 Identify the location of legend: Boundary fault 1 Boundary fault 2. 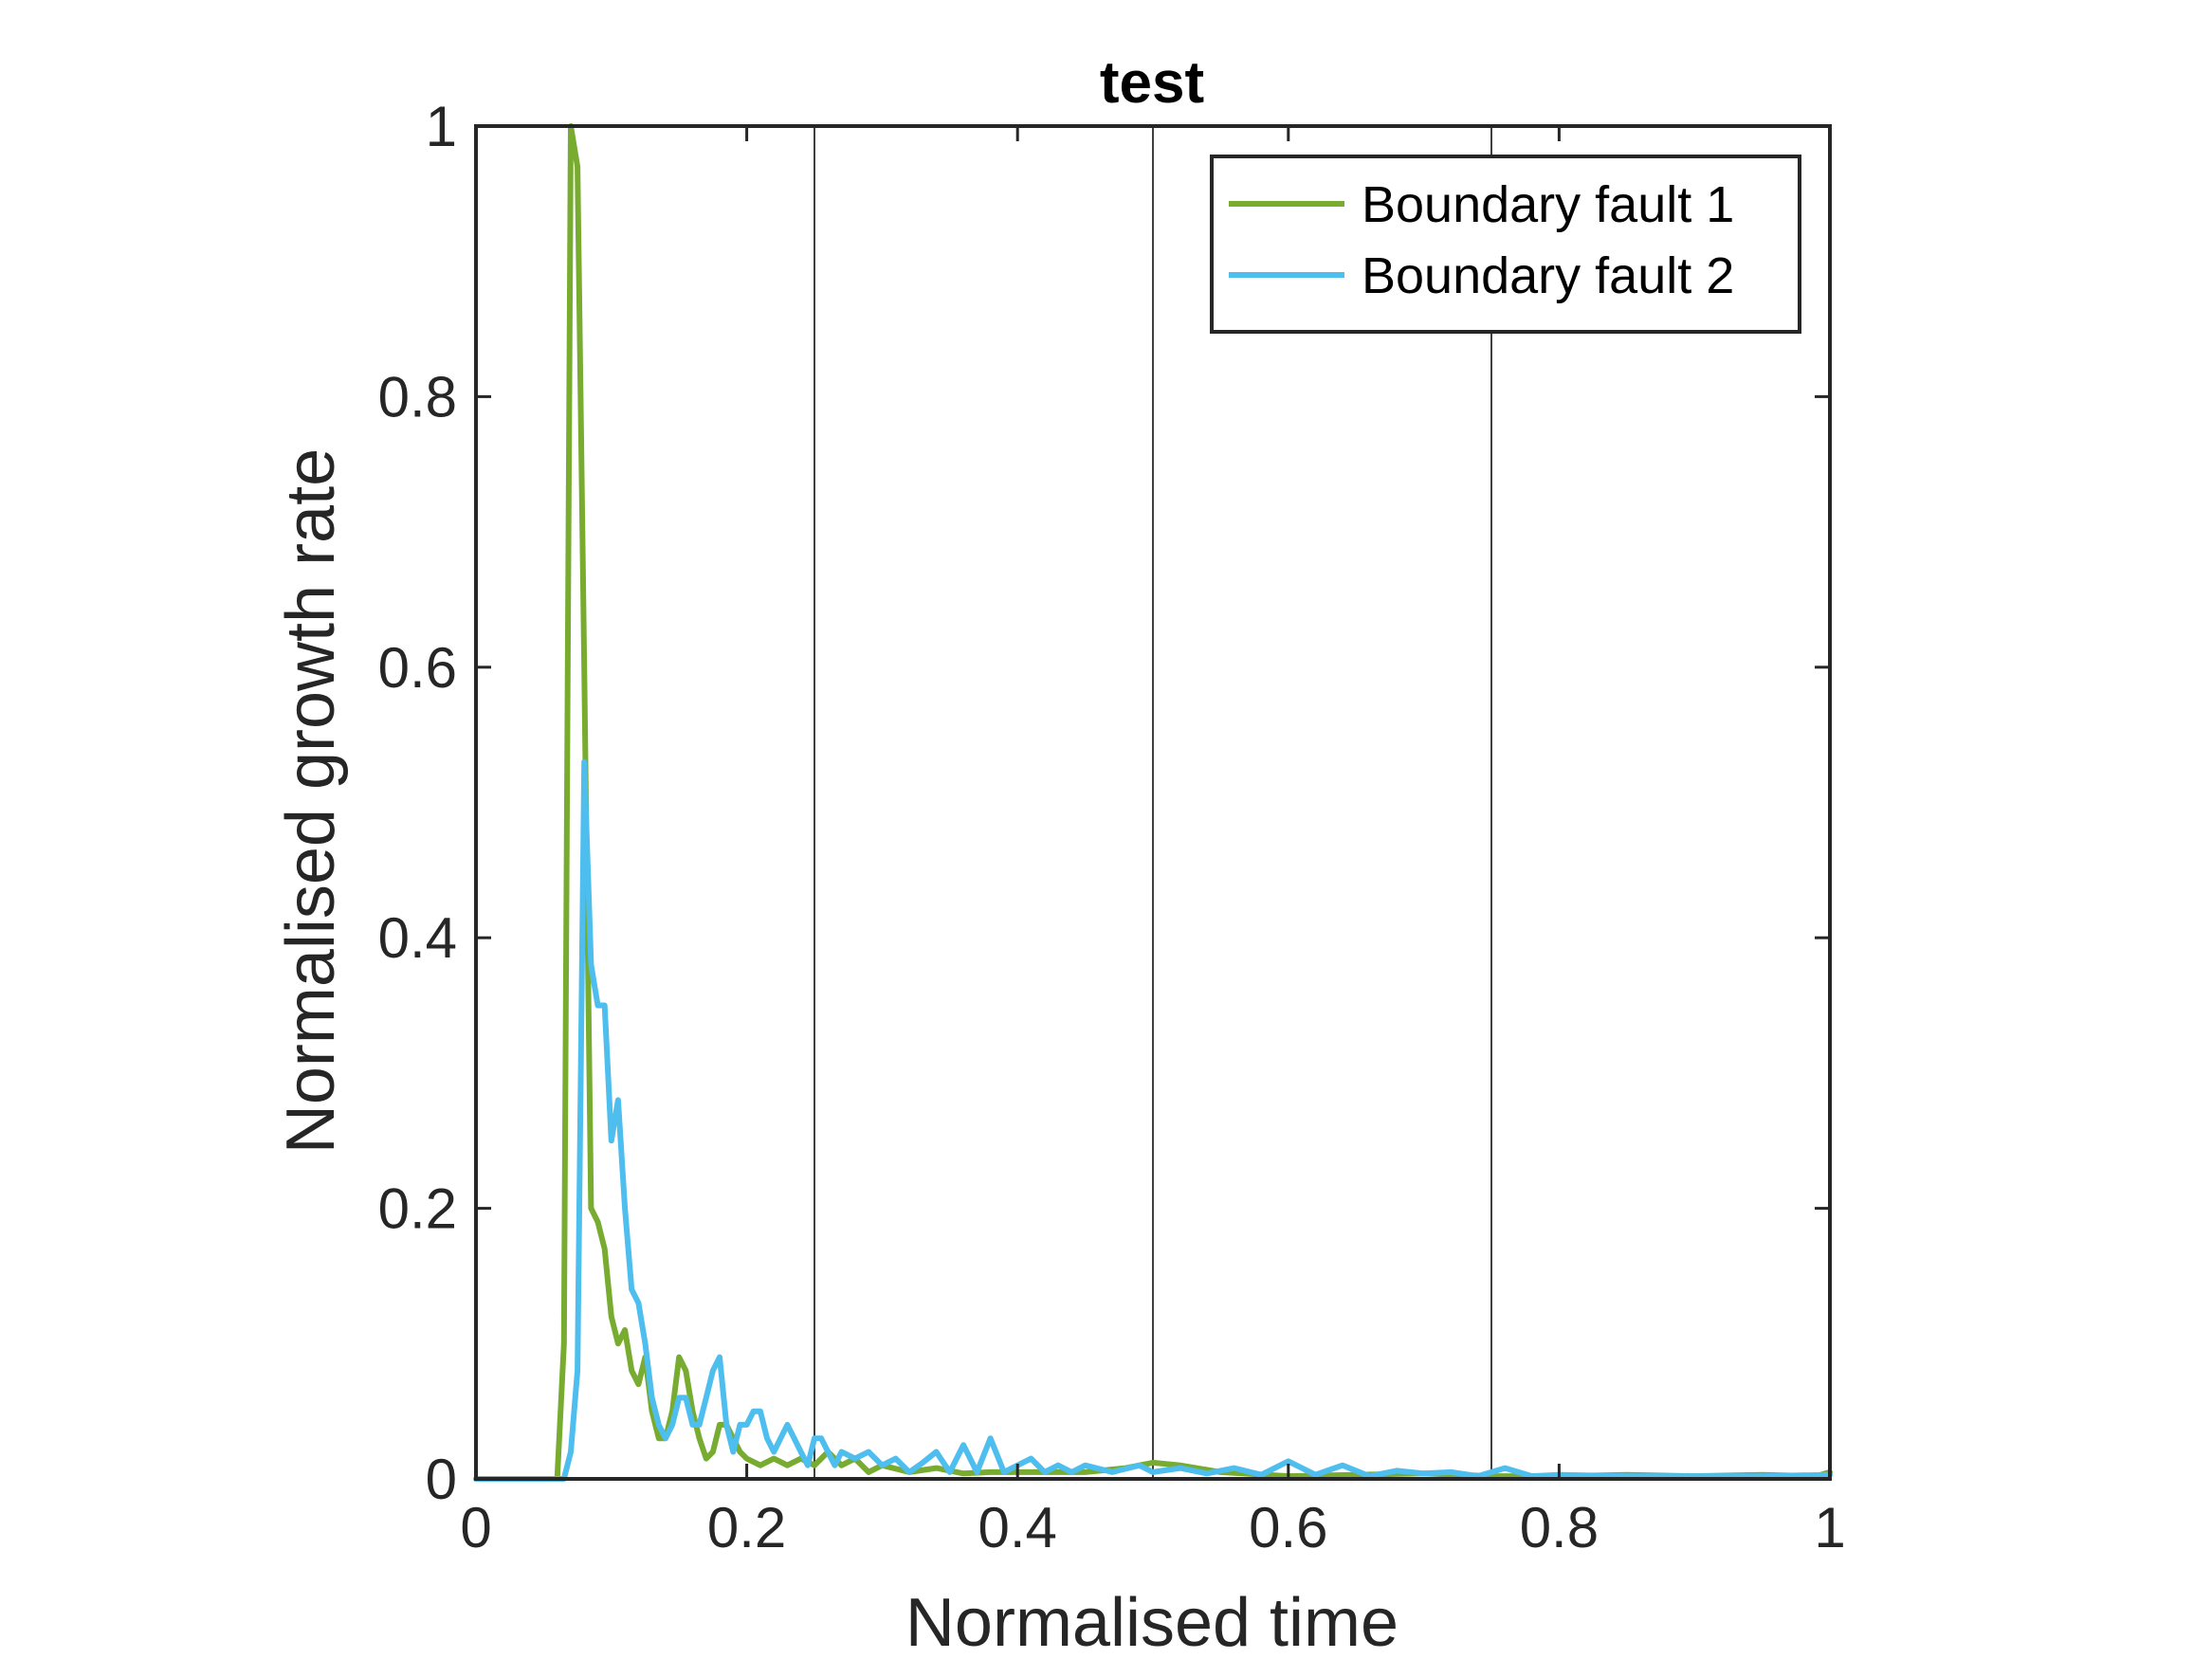
(1505, 244).